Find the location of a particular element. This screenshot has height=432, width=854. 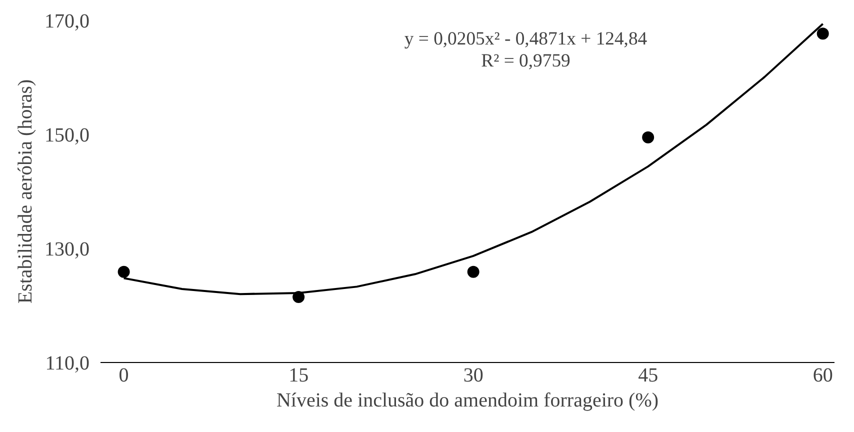

x-tick-label: 15 is located at coordinates (298, 375).